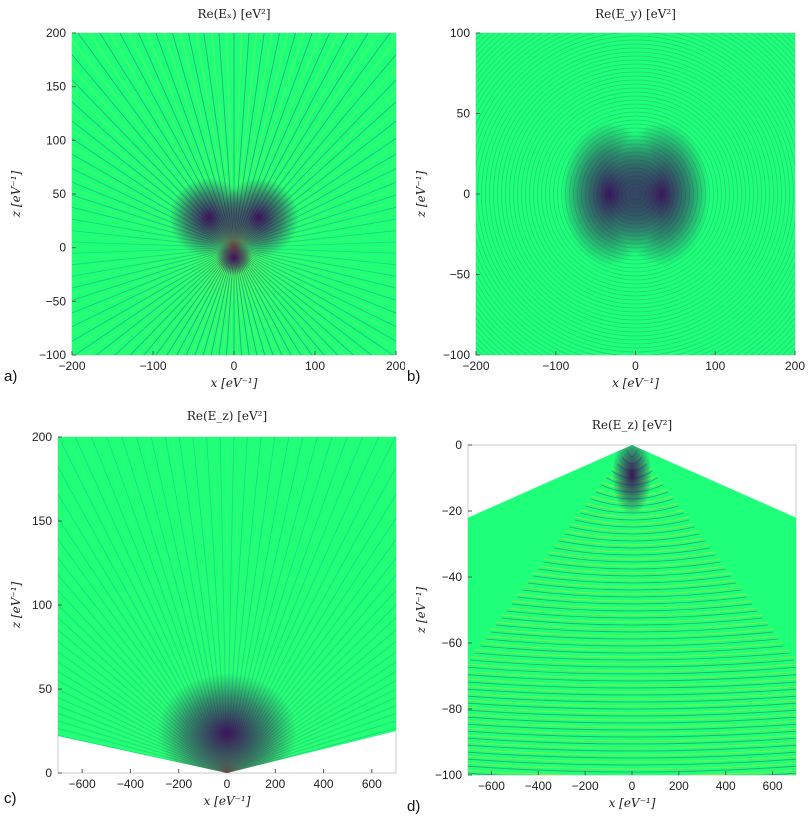 This screenshot has width=810, height=826. What do you see at coordinates (452, 643) in the screenshot?
I see `y-tick-label: −60` at bounding box center [452, 643].